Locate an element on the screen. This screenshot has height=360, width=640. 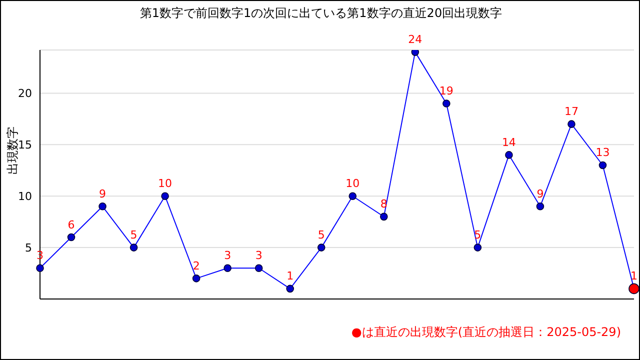
y-tick-label: 20 is located at coordinates (25, 93).